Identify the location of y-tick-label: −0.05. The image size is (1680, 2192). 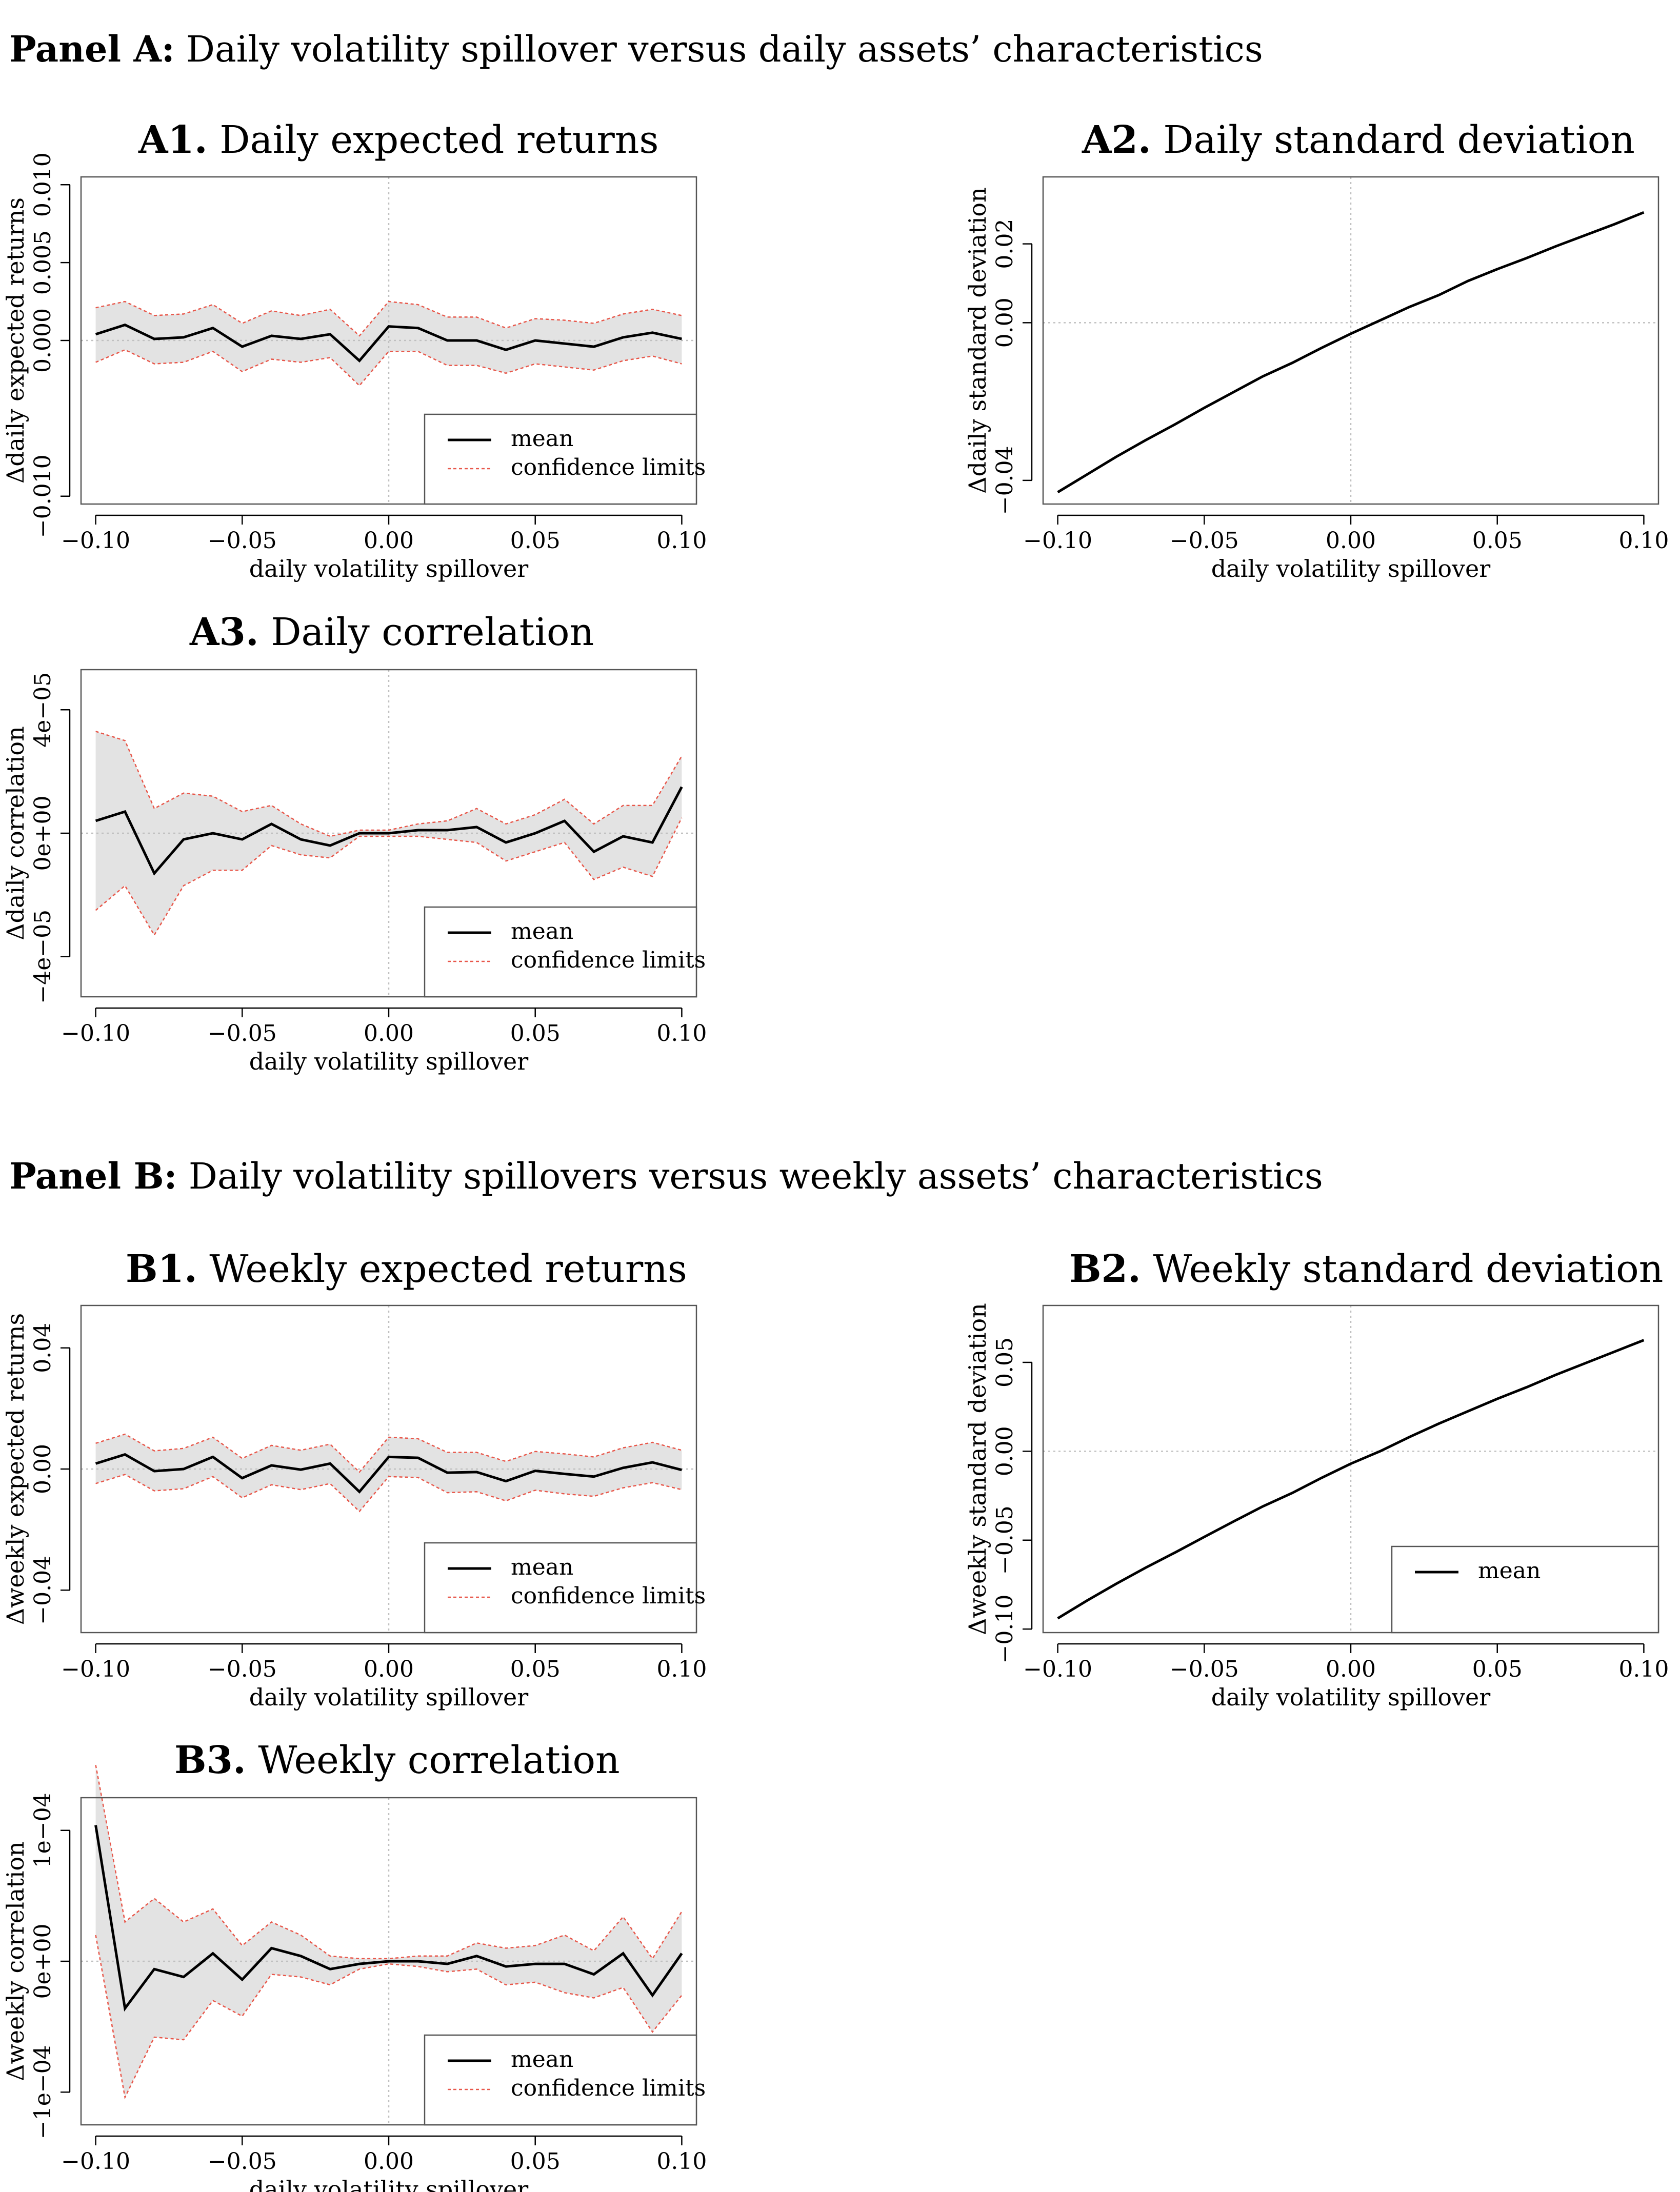
(1005, 1540).